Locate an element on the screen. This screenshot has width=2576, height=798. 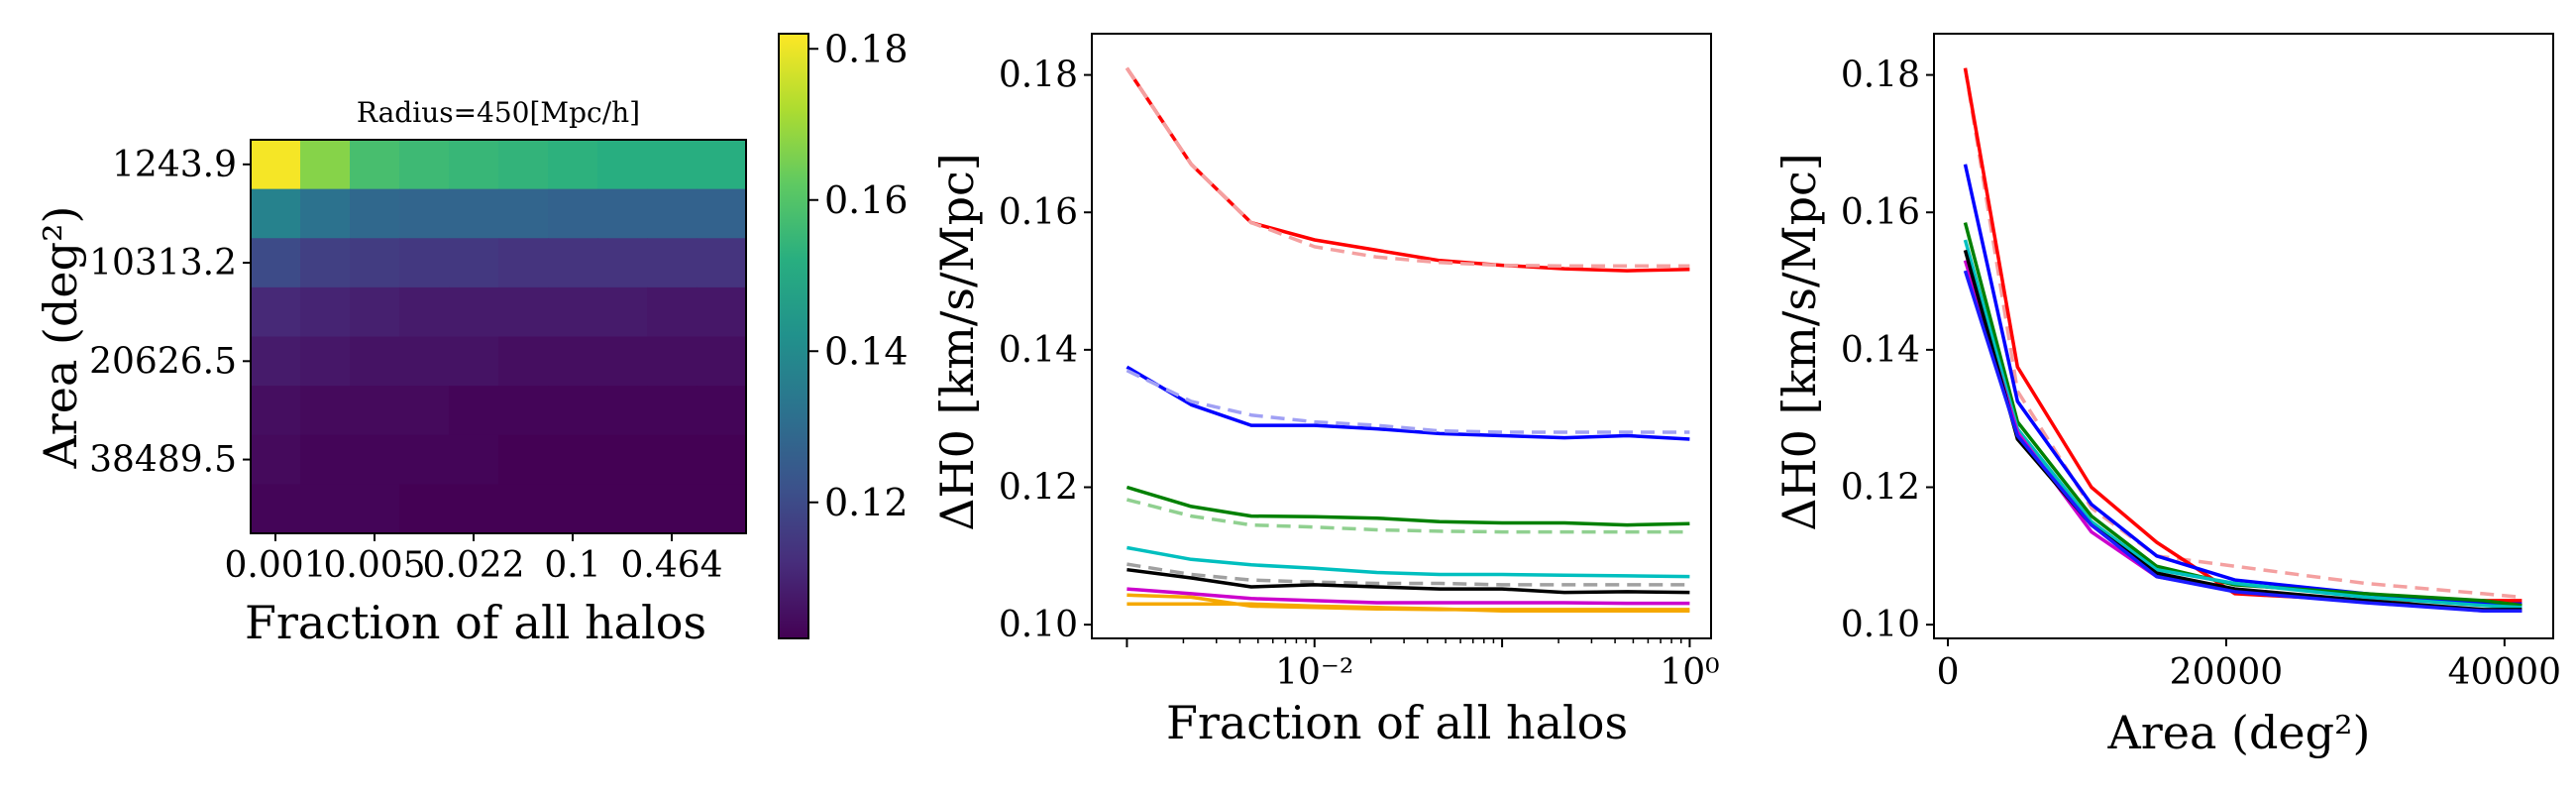
heatmap-x-tick-label: 0.005 is located at coordinates (374, 565).